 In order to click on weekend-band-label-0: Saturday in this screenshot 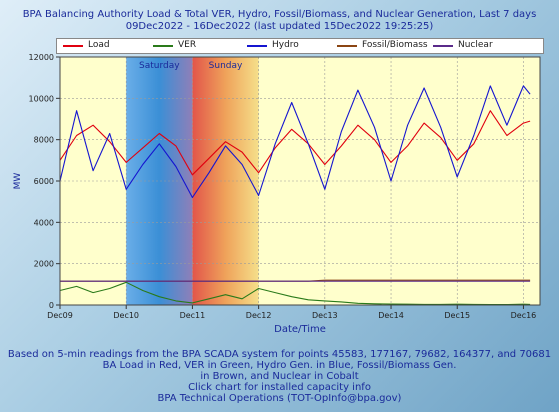, I will do `click(159, 66)`.